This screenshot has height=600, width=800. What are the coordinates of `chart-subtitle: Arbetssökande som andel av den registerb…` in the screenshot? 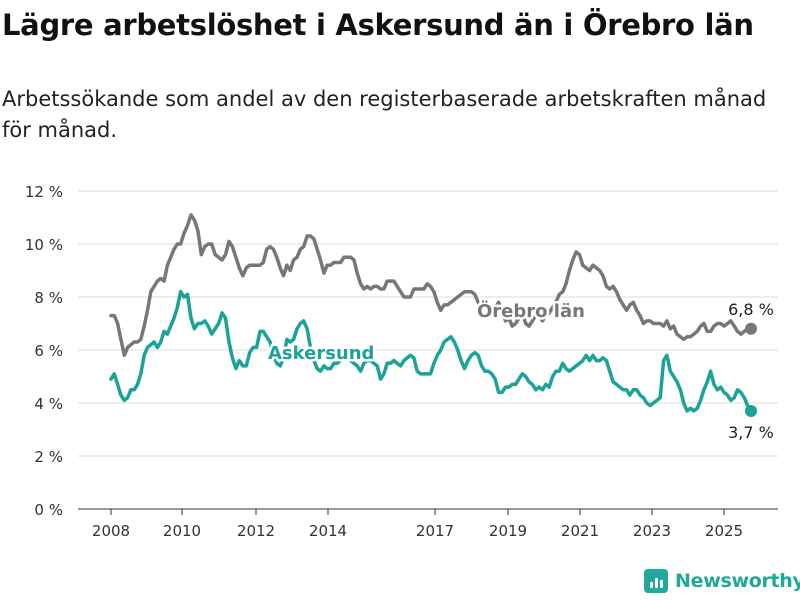 It's located at (384, 114).